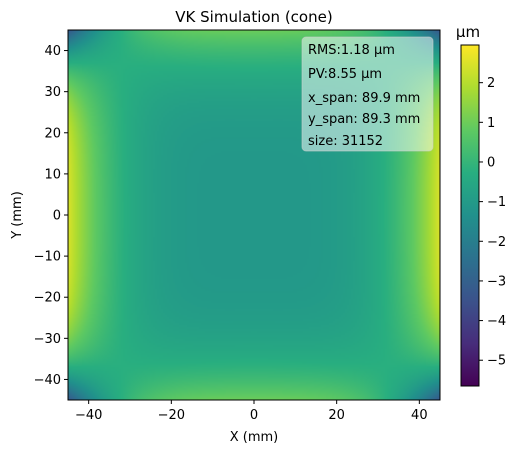  I want to click on colorbar: μm −5 −4 −3 −2 −1 0 1 2, so click(481, 205).